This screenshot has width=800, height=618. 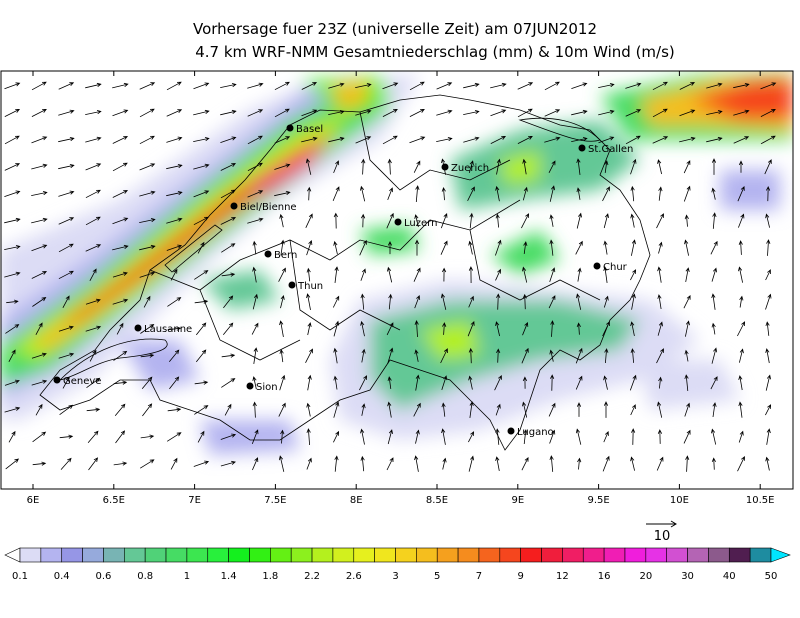 I want to click on city-label: Zuerich, so click(x=470, y=168).